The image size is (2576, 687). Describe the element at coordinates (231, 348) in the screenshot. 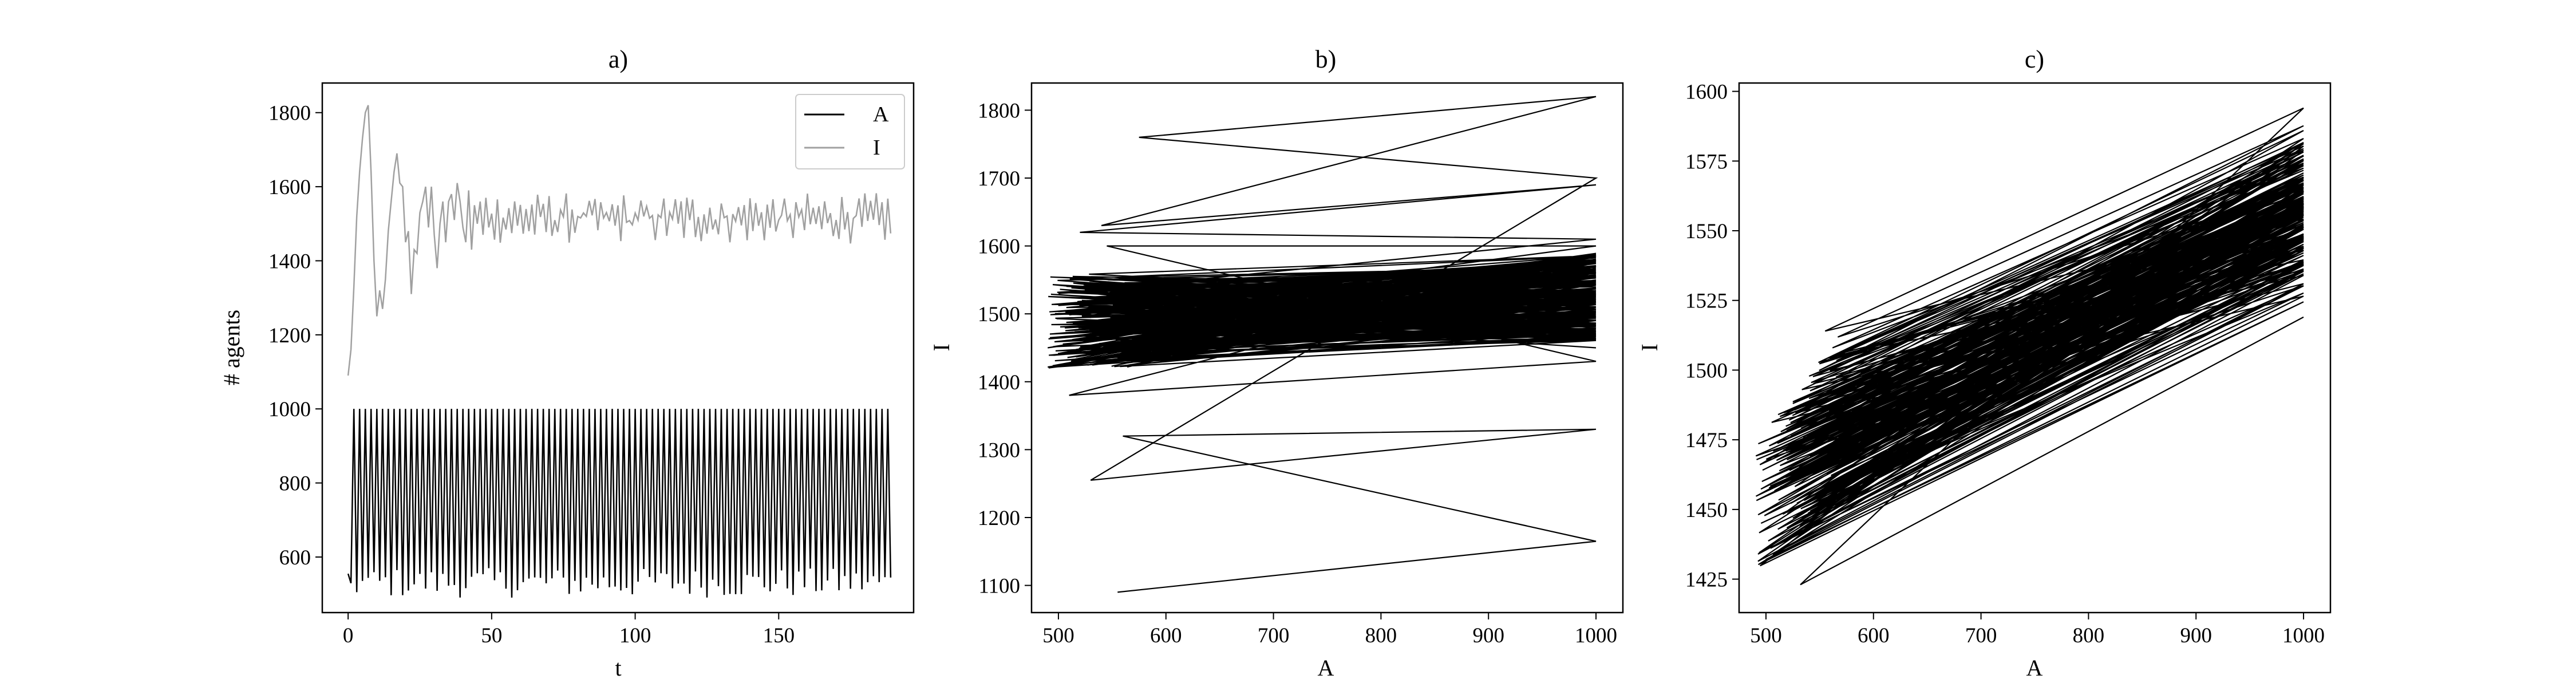

I see `panel-a-y-axis-label: # agents` at that location.